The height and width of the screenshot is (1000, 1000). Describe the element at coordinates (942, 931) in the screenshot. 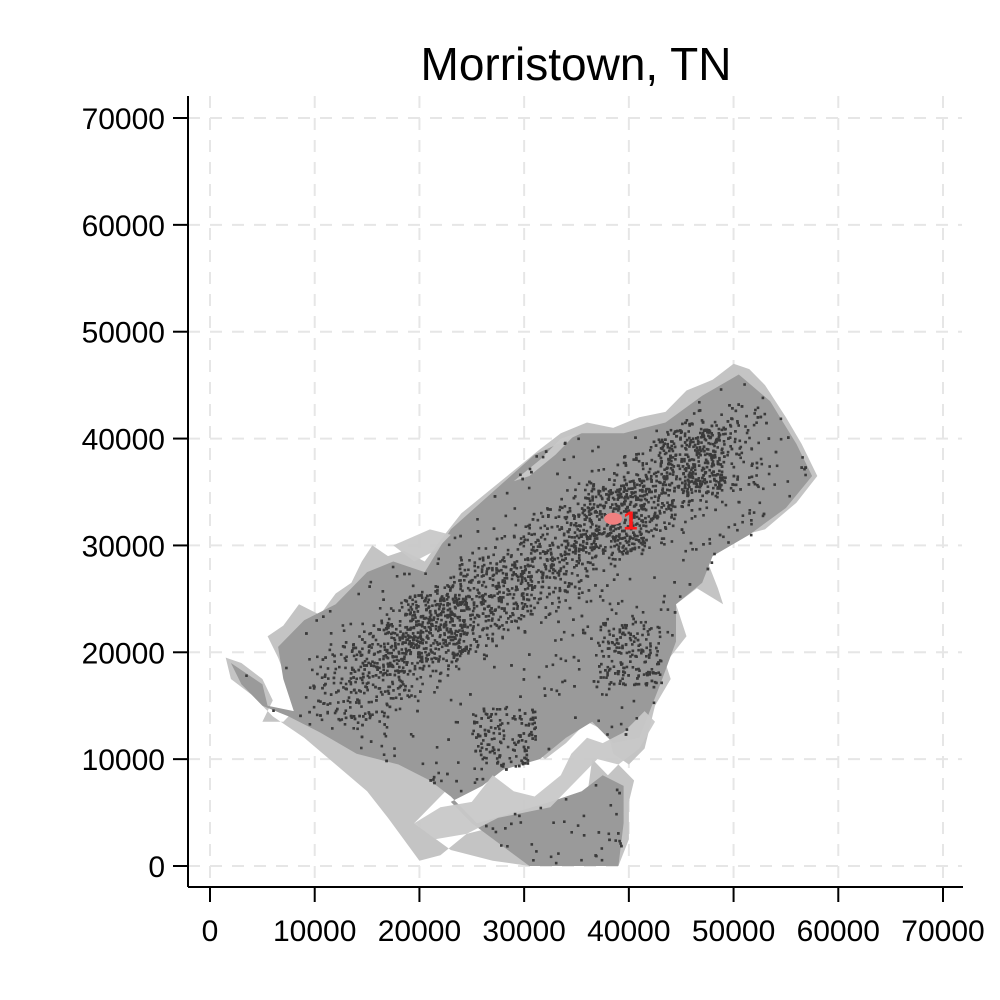

I see `x-tick-label-7: 70000` at that location.